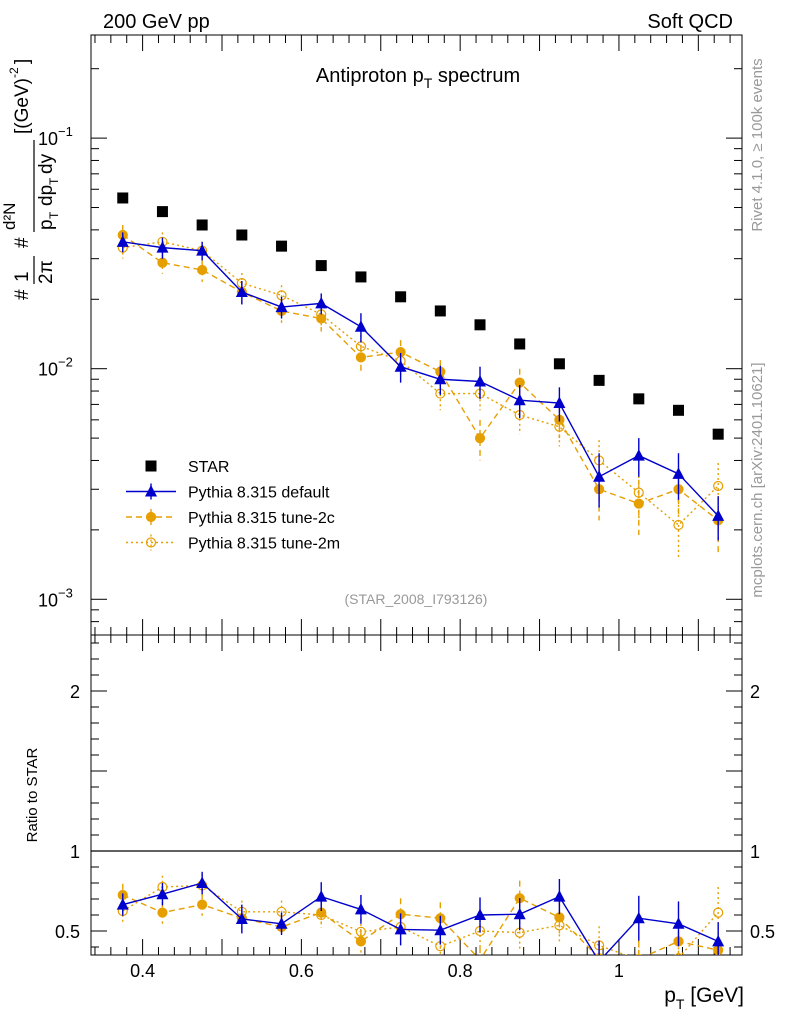 This screenshot has height=1024, width=786. Describe the element at coordinates (704, 998) in the screenshot. I see `x-axis-label: pT [GeV]` at that location.